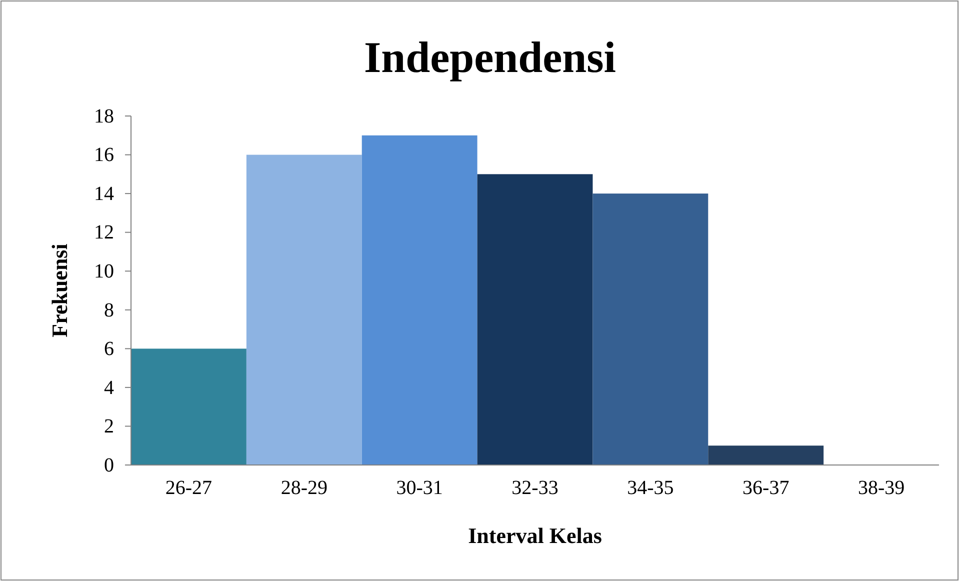 Image resolution: width=959 pixels, height=581 pixels. Describe the element at coordinates (104, 233) in the screenshot. I see `y-tick-label: 12` at that location.